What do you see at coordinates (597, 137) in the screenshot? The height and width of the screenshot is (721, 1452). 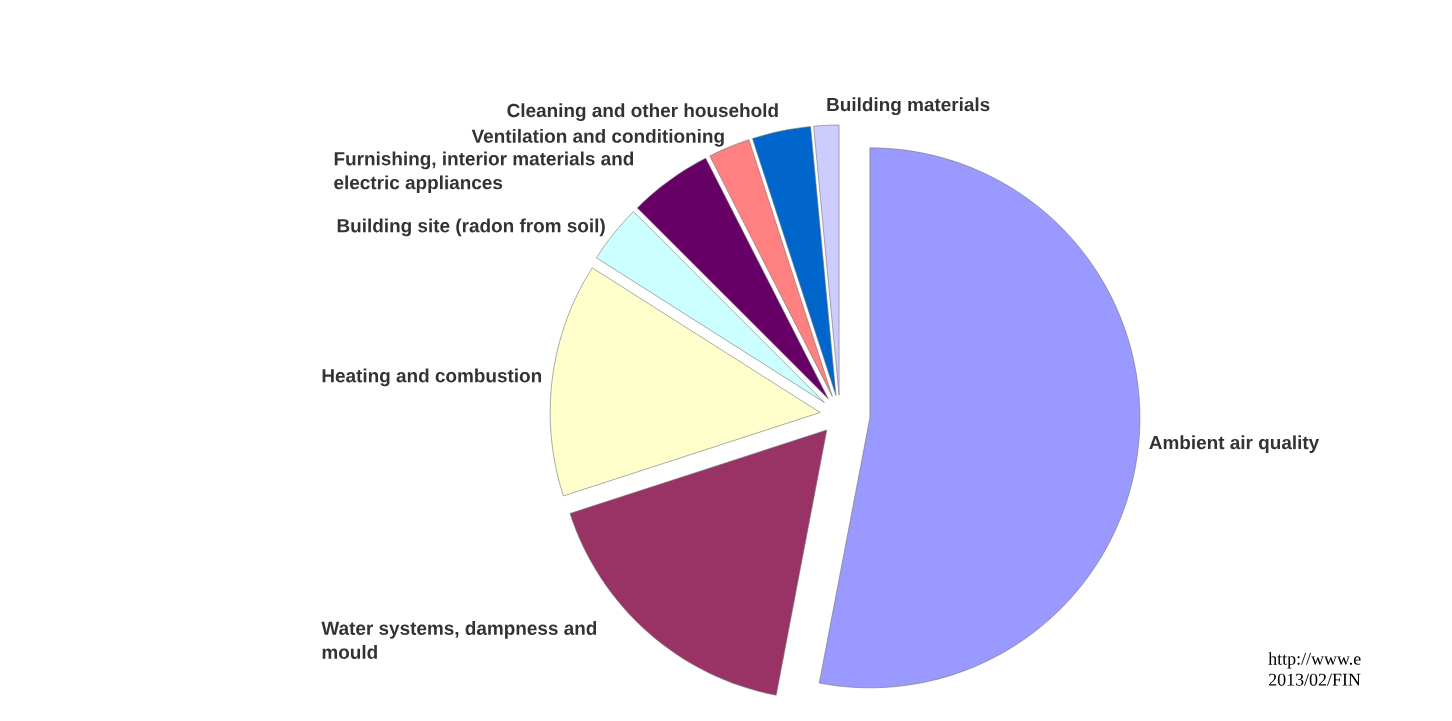 I see `slice-label: Ventilation and conditioning` at bounding box center [597, 137].